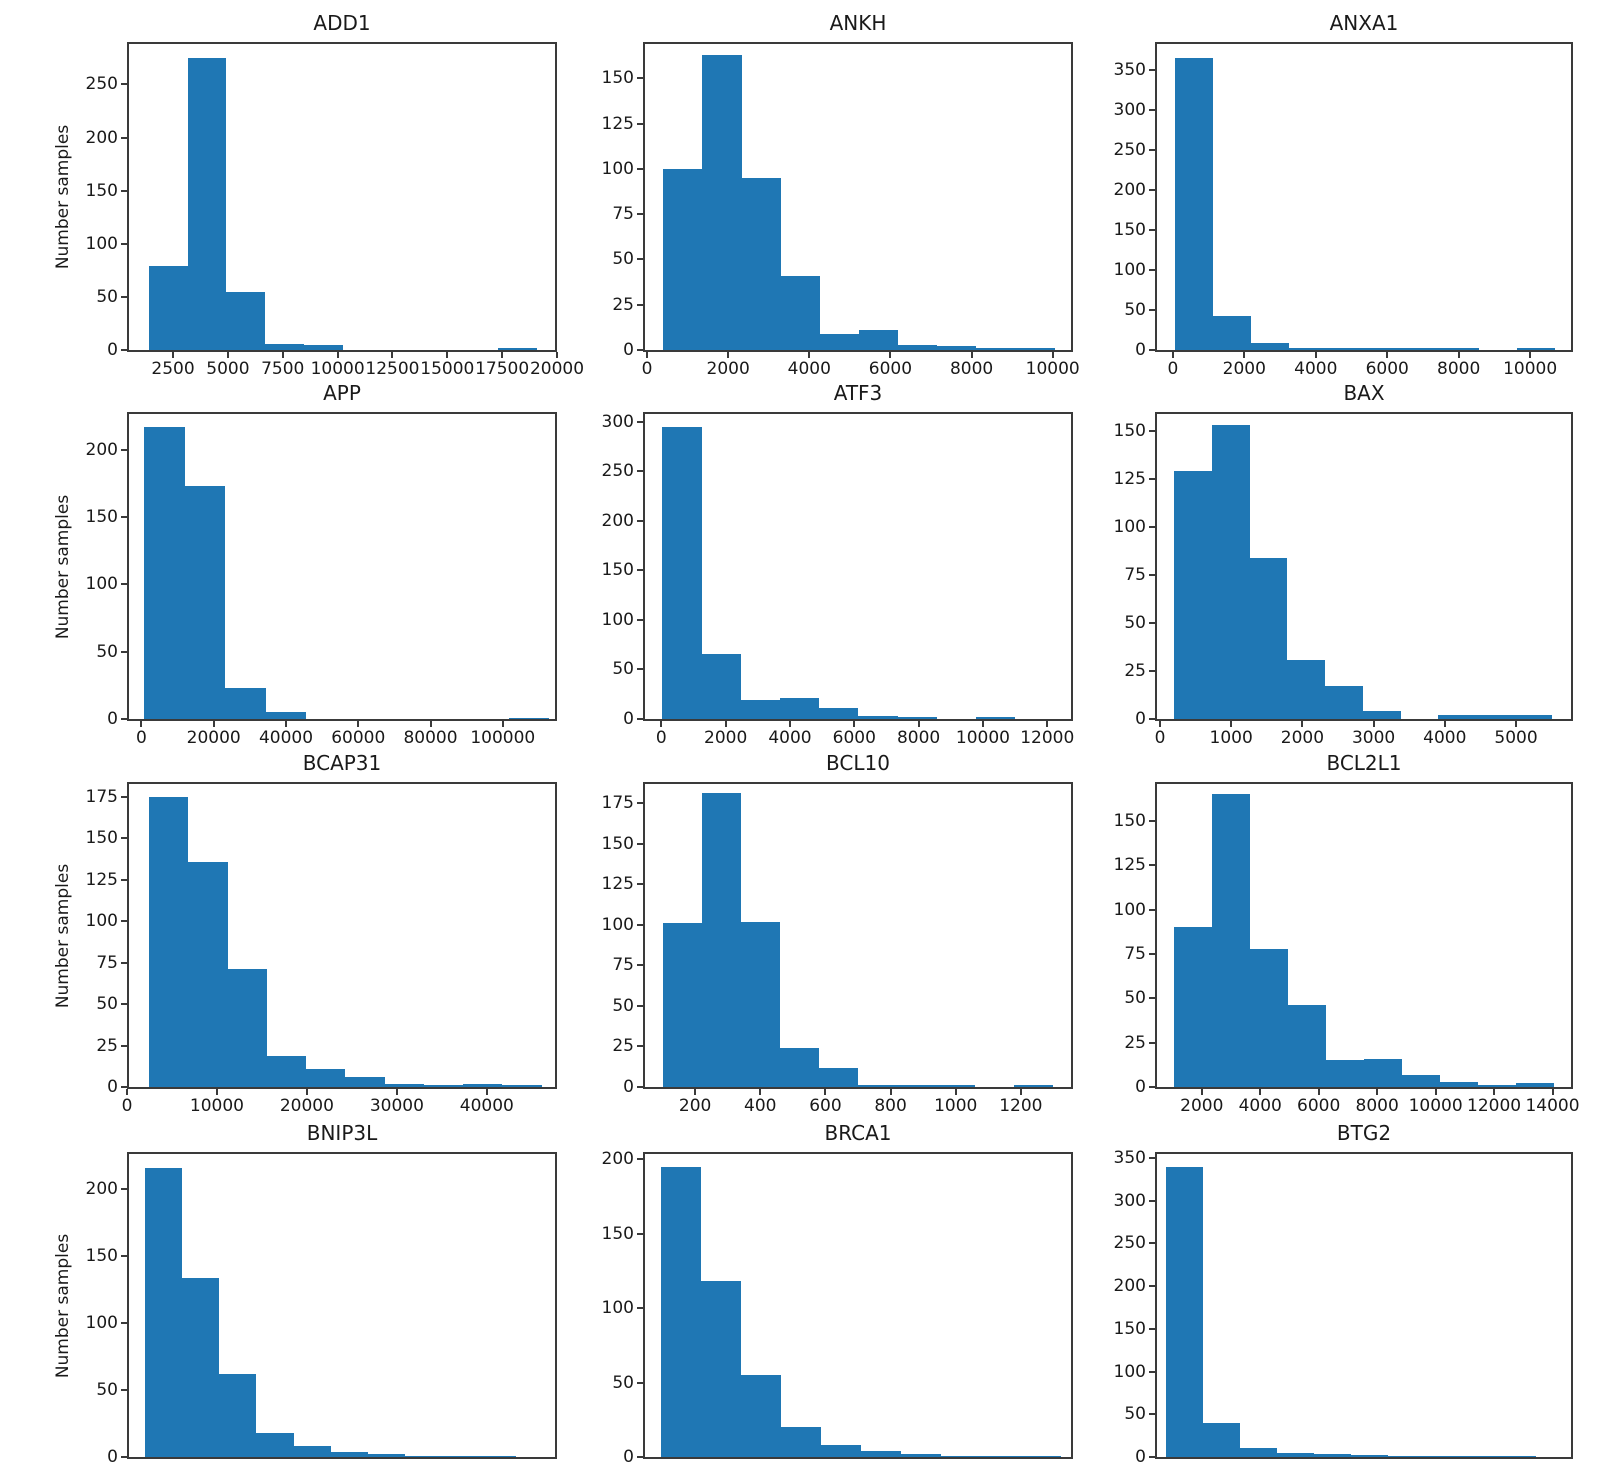 This screenshot has height=1467, width=1624. What do you see at coordinates (1364, 23) in the screenshot?
I see `subplot-title: ANXA1` at bounding box center [1364, 23].